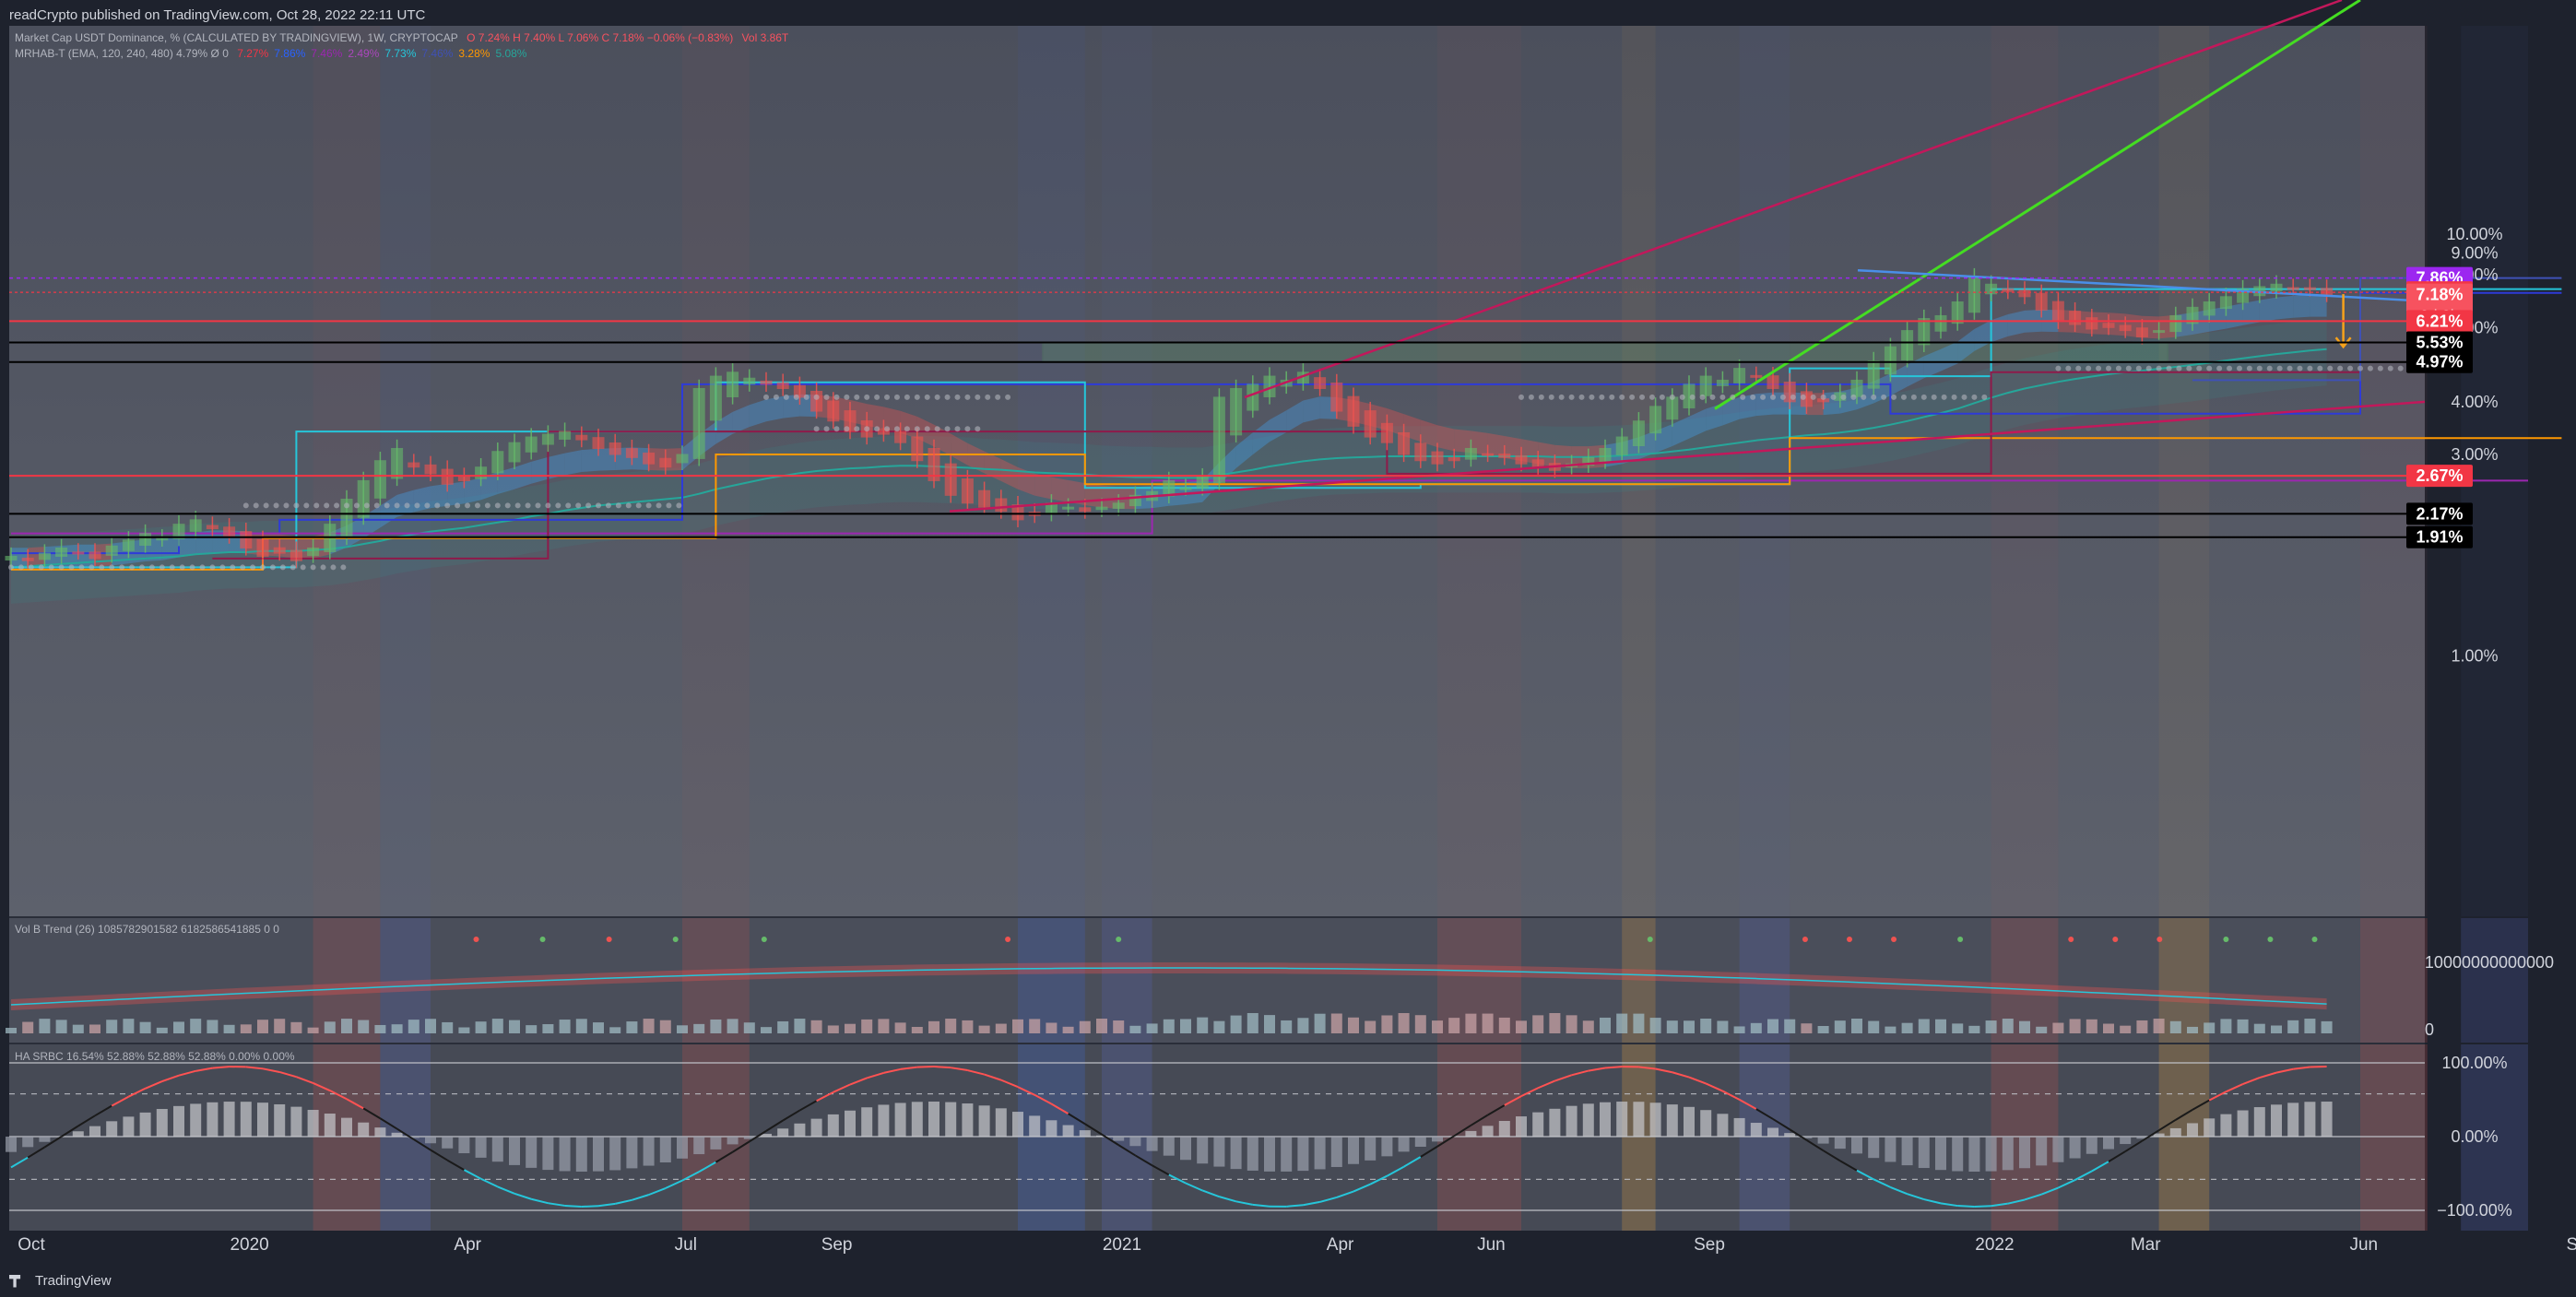  I want to click on oscillator-axis-label: −100.00%, so click(2474, 1210).